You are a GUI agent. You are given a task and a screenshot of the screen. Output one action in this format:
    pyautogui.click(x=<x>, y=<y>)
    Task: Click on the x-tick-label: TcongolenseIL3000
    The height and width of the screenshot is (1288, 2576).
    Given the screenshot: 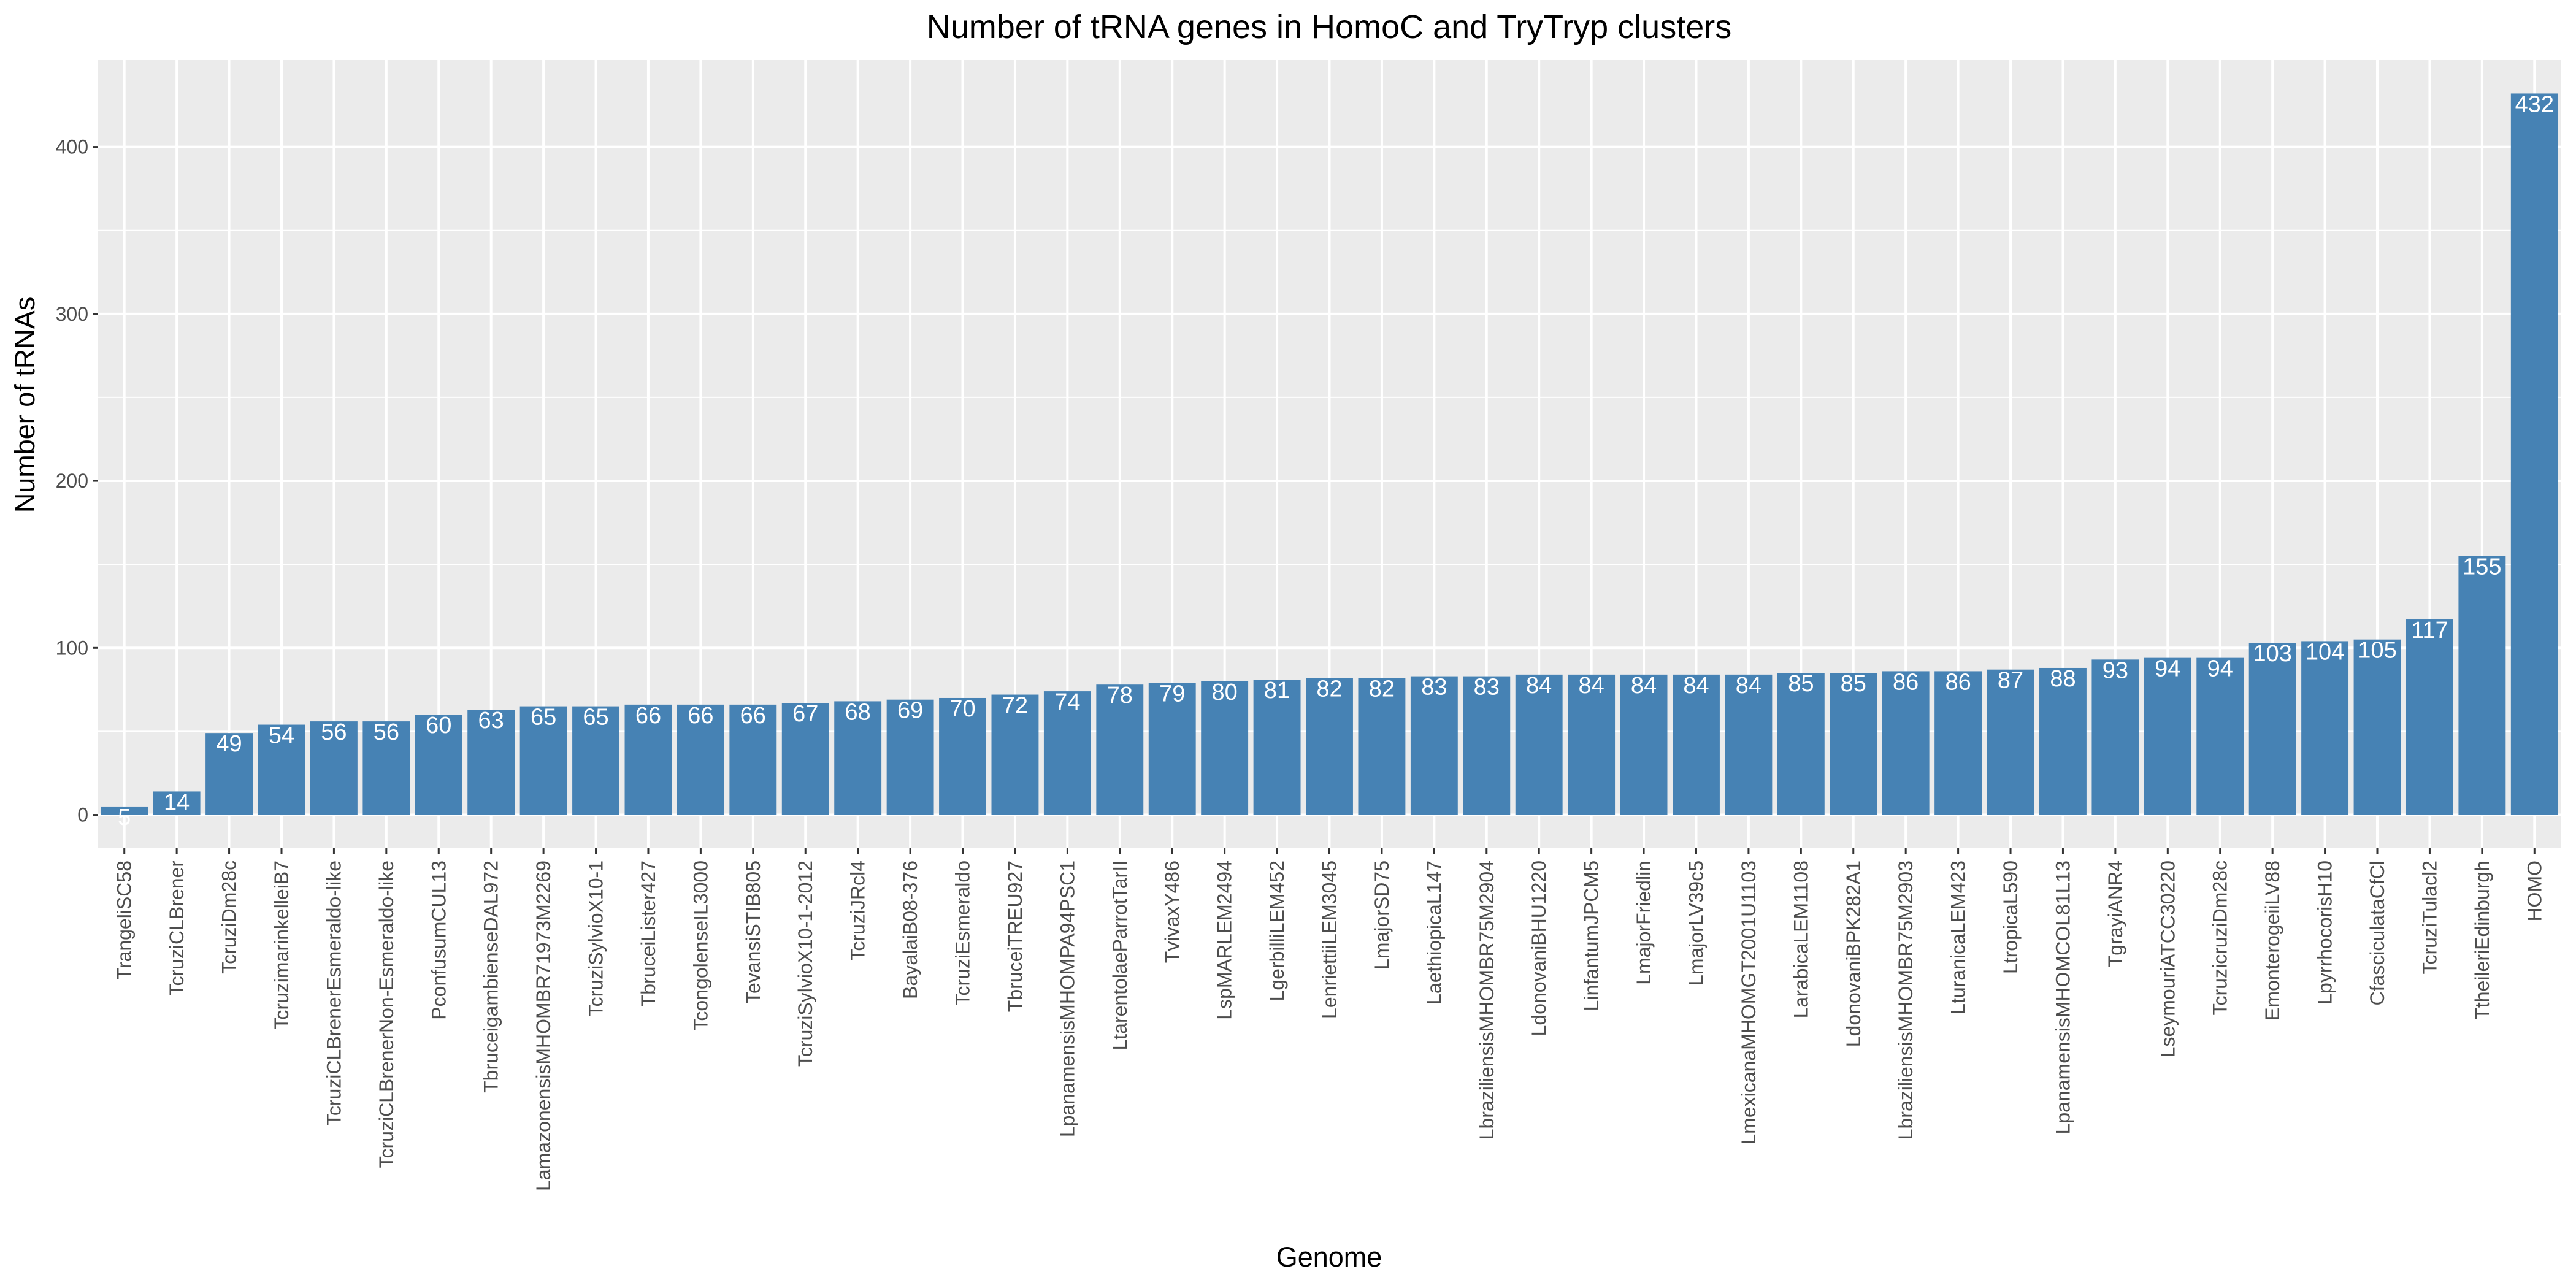 What is the action you would take?
    pyautogui.click(x=700, y=946)
    